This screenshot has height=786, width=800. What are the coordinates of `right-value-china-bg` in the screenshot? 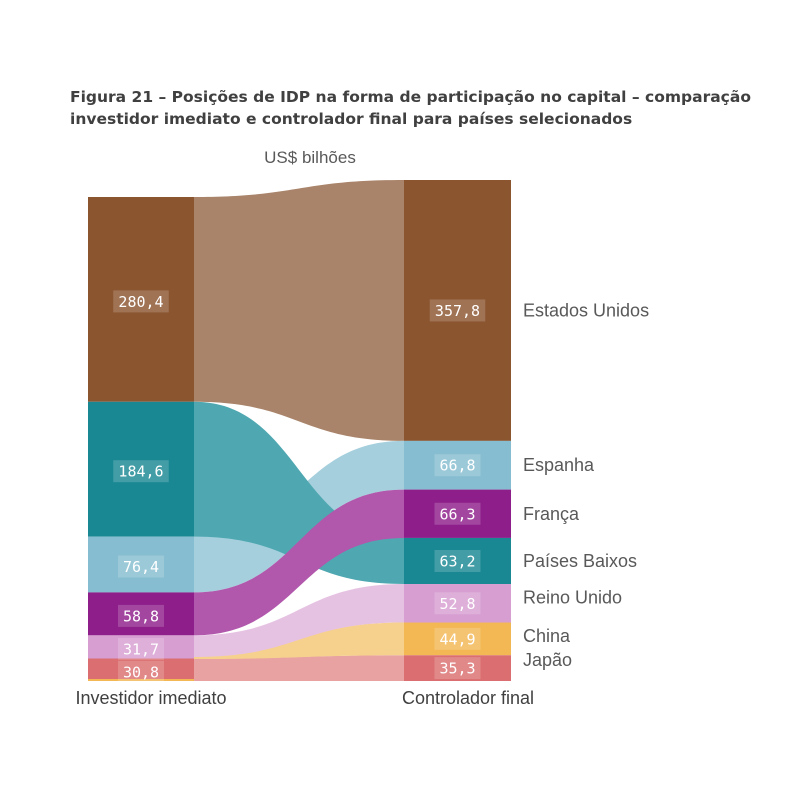 It's located at (457, 638).